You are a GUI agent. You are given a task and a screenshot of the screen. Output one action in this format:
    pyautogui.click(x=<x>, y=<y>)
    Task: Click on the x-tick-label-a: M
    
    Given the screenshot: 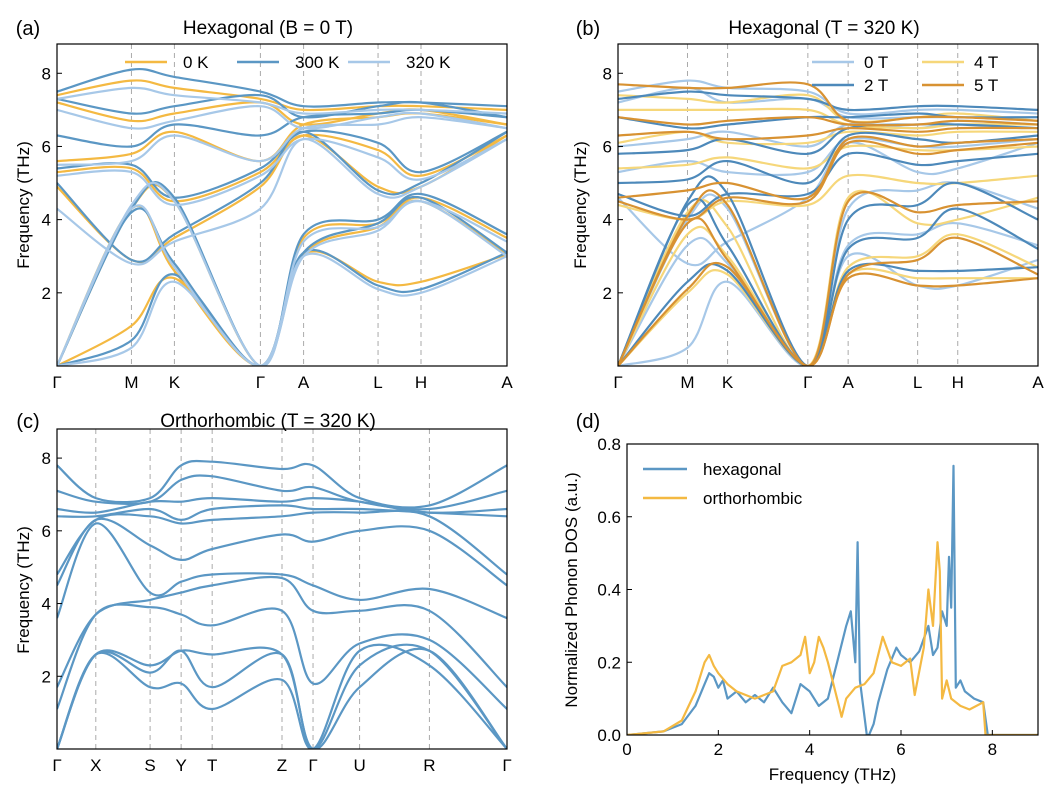 What is the action you would take?
    pyautogui.click(x=131, y=382)
    